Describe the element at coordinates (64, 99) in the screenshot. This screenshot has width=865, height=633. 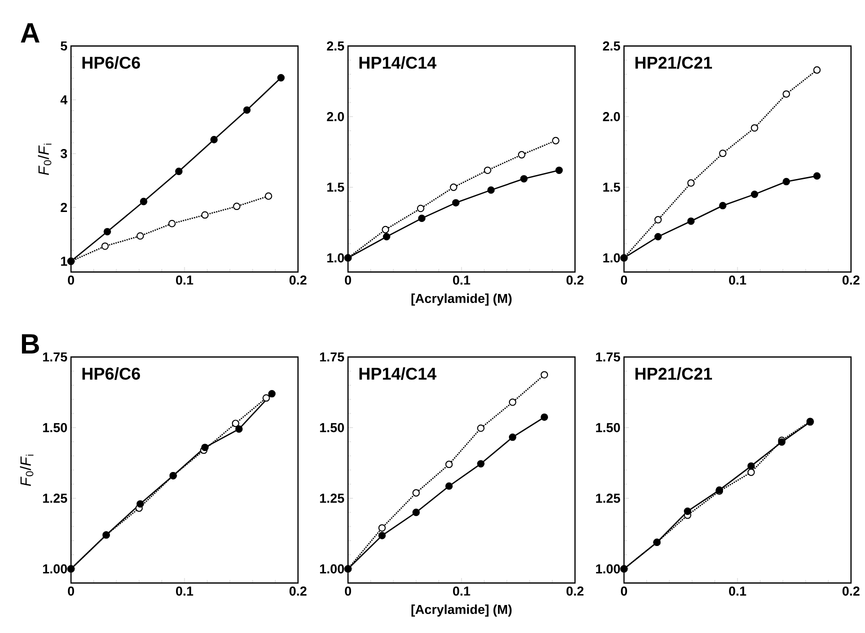
I see `y-tick-label: 4` at that location.